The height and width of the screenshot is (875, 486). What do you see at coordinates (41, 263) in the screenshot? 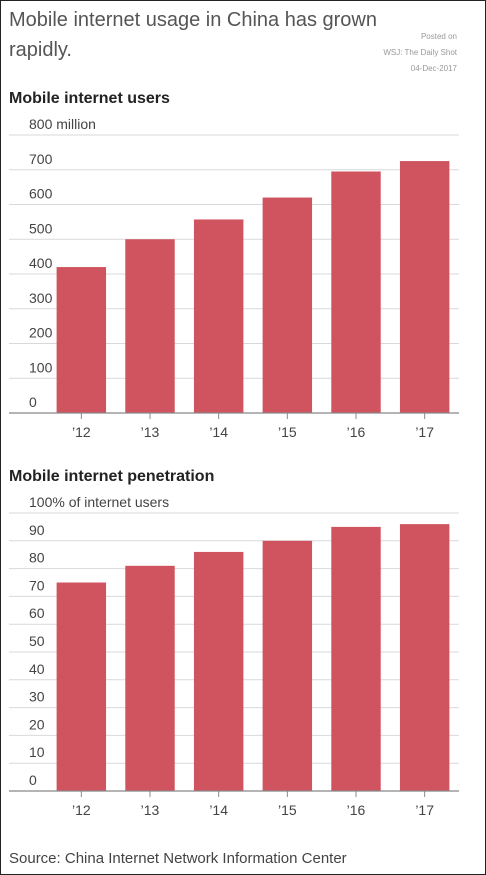
I see `users-y-tick-label: 400` at bounding box center [41, 263].